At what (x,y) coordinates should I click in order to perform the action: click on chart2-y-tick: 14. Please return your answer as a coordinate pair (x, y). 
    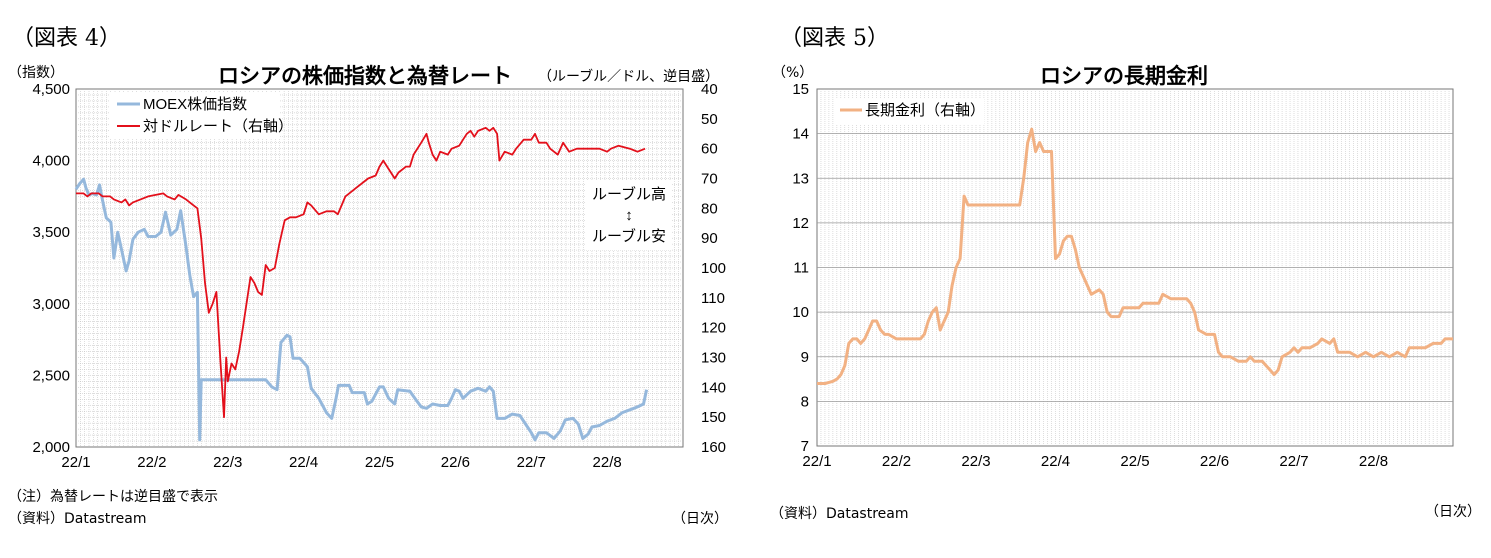
    Looking at the image, I should click on (800, 134).